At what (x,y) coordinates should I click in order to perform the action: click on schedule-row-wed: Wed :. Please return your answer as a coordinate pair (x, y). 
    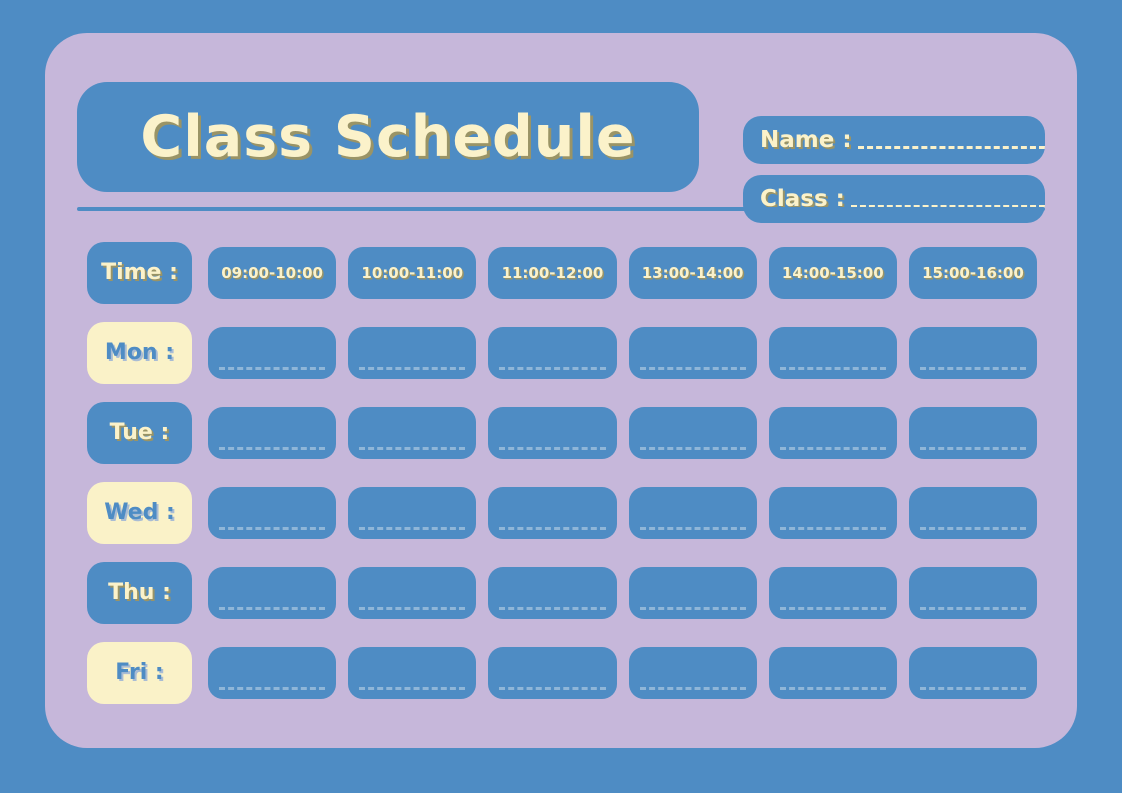
    Looking at the image, I should click on (562, 513).